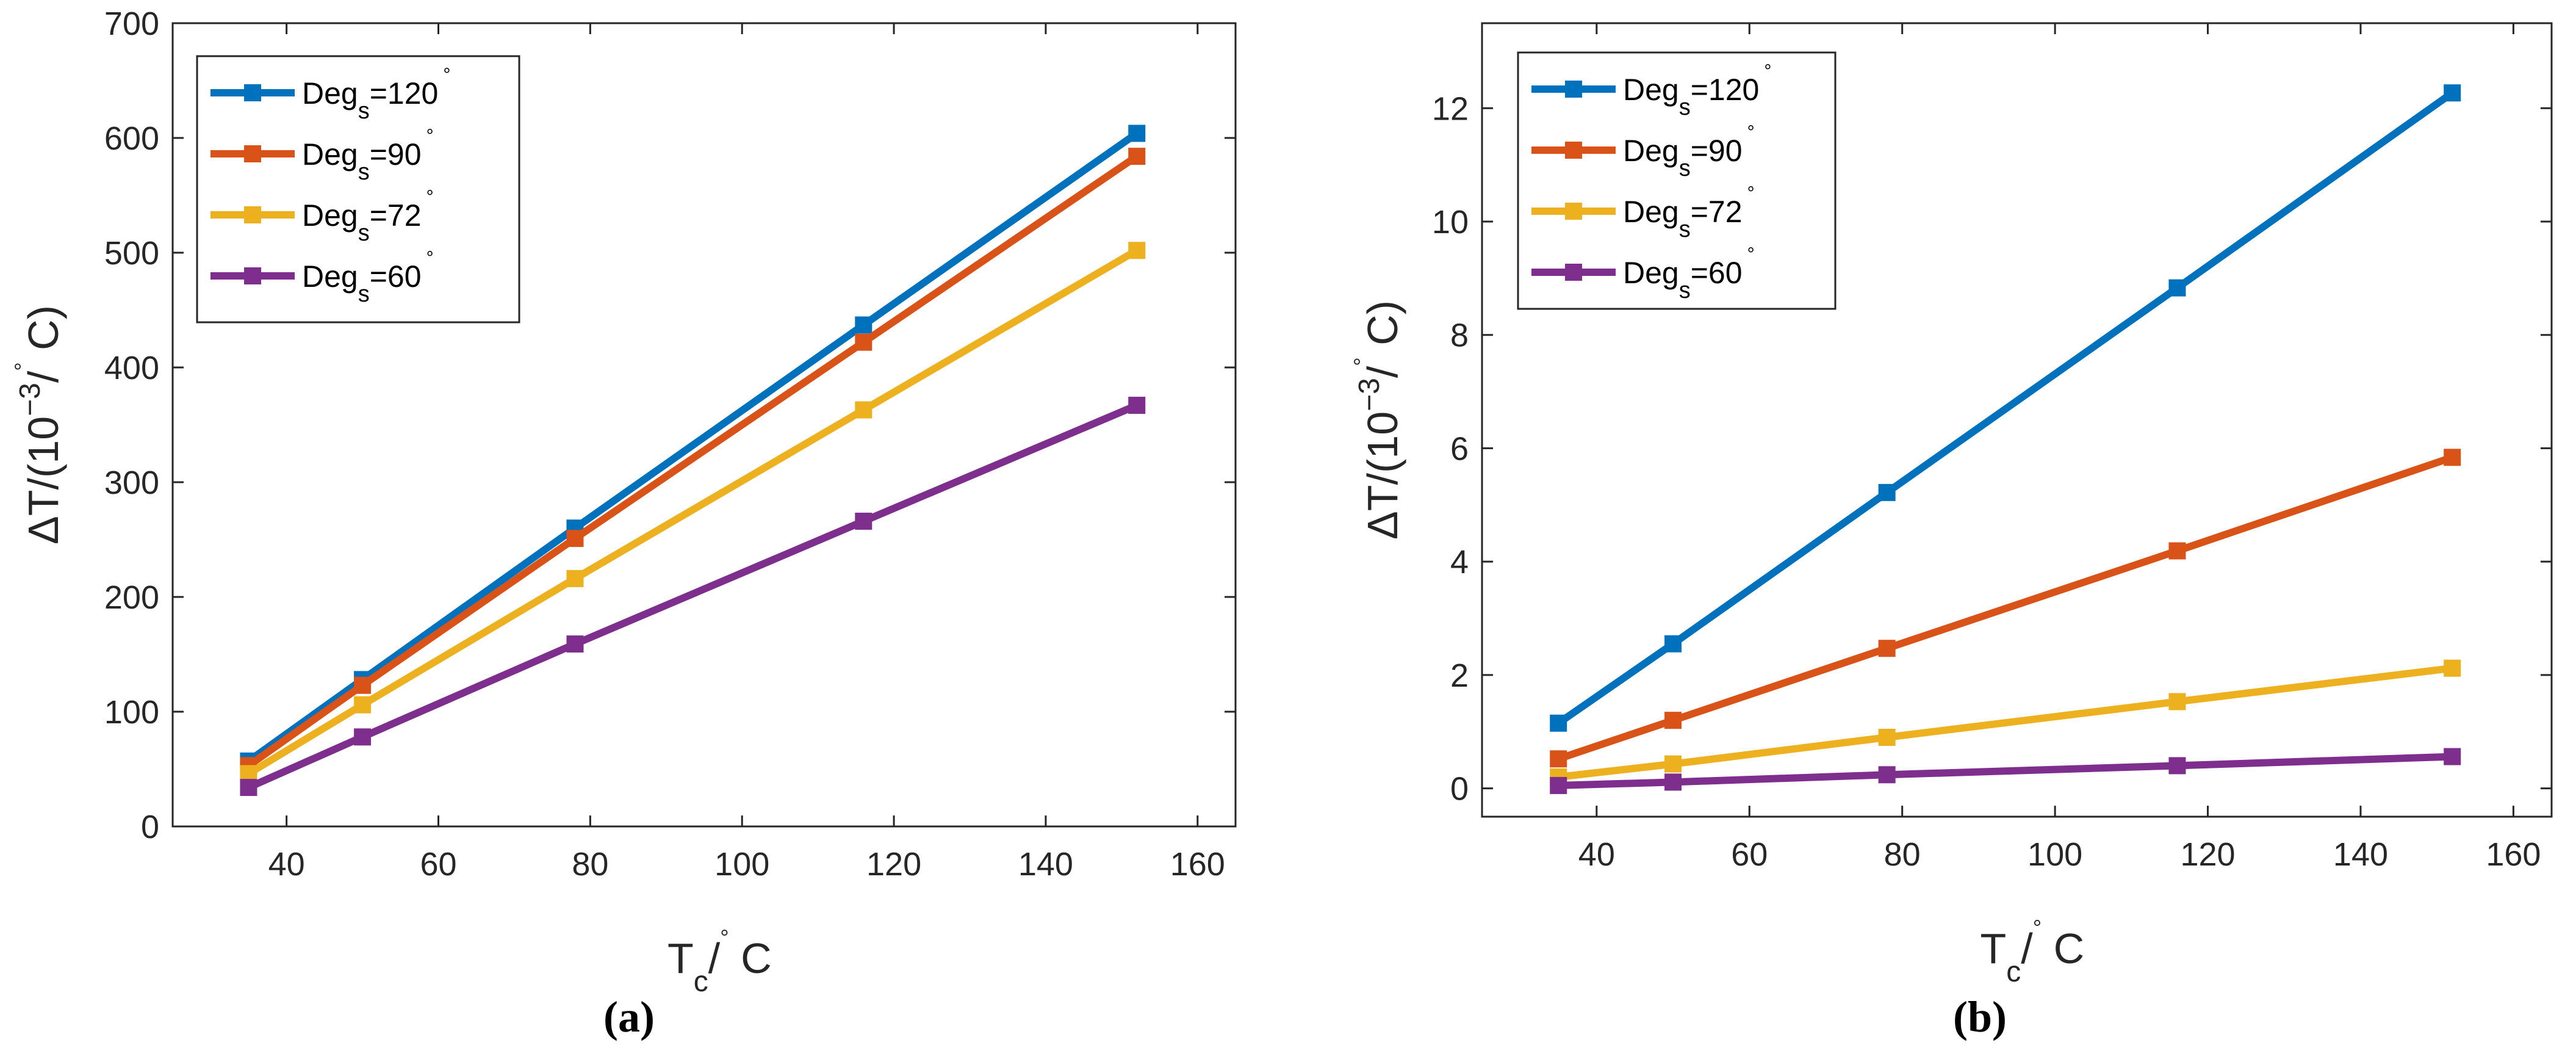 The image size is (2576, 1059). Describe the element at coordinates (1377, 420) in the screenshot. I see `y-axis-label: ΔT/(10−3/° C)` at that location.